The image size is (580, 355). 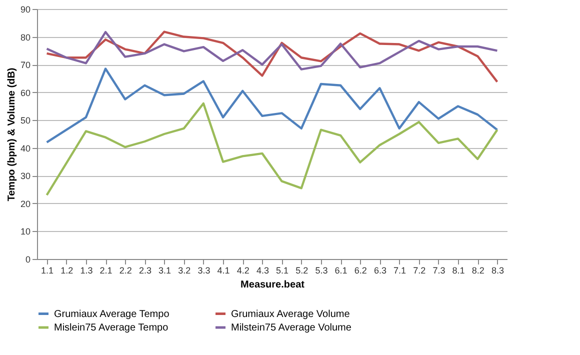 What do you see at coordinates (25, 231) in the screenshot?
I see `y-tick-label: 10` at bounding box center [25, 231].